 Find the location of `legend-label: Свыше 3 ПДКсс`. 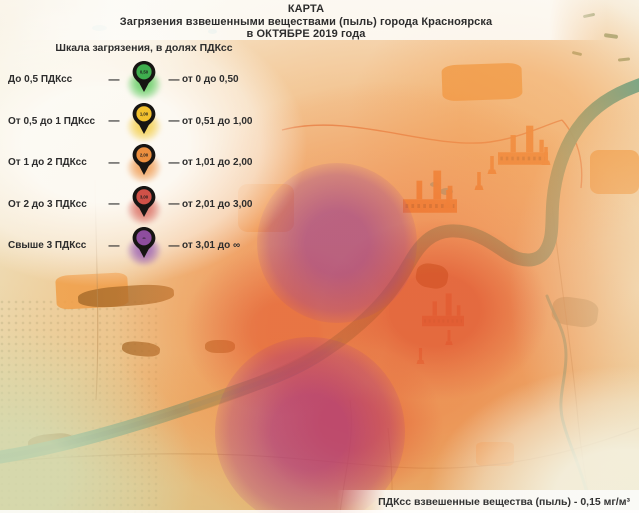

legend-label: Свыше 3 ПДКсс is located at coordinates (47, 246).